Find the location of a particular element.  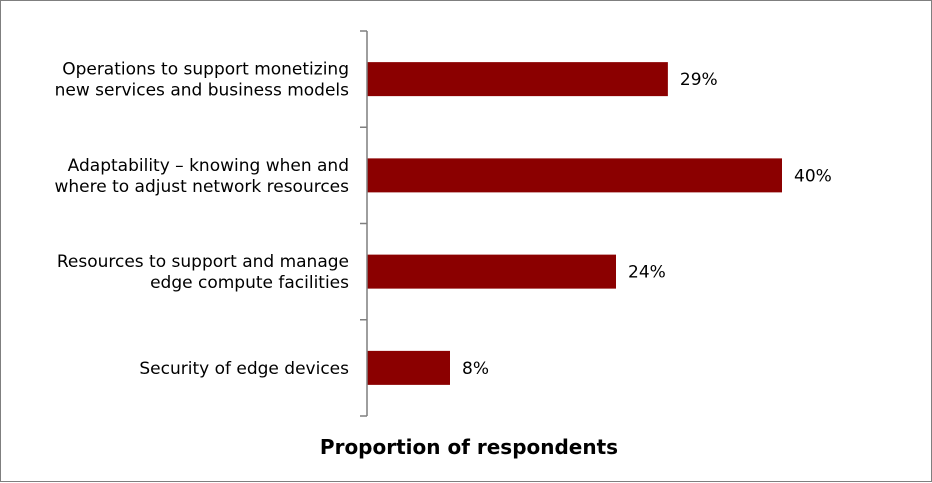

data-label: 24% is located at coordinates (647, 273).